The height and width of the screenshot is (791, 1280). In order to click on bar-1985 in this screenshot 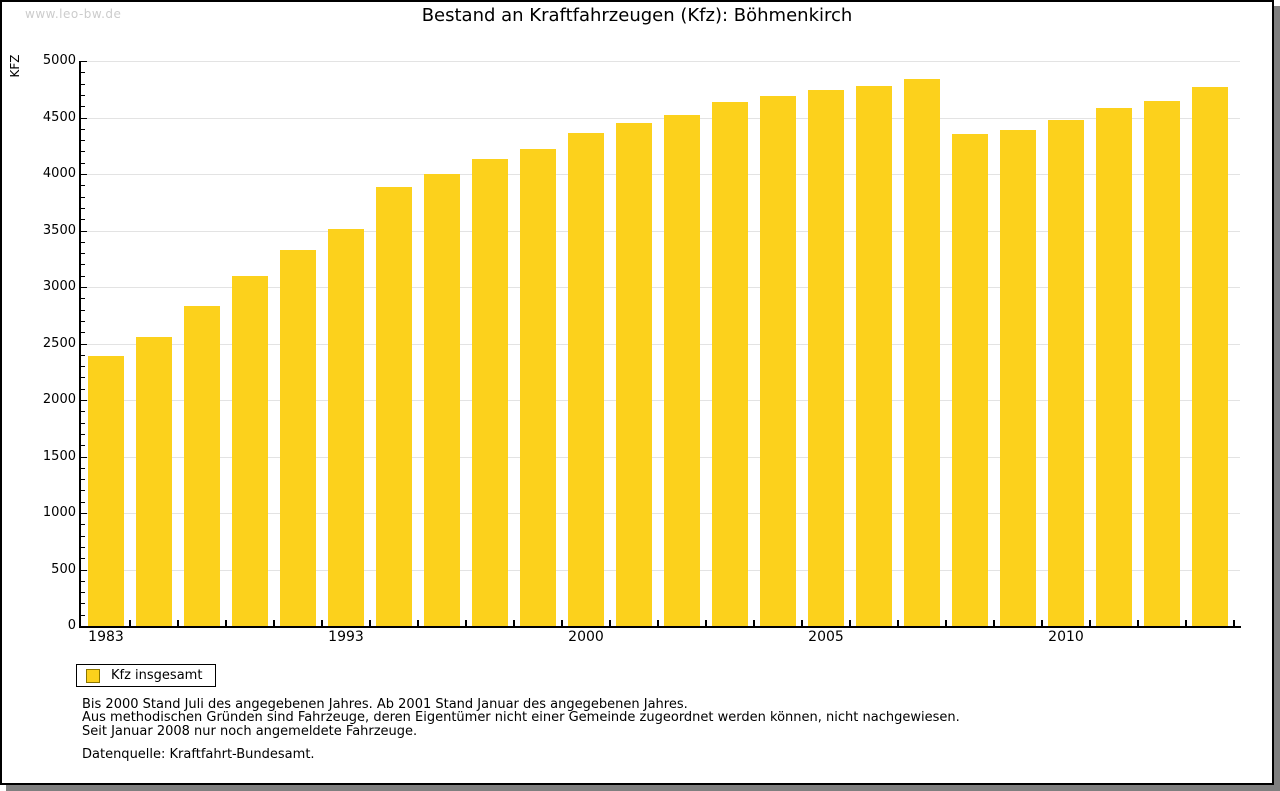, I will do `click(154, 481)`.